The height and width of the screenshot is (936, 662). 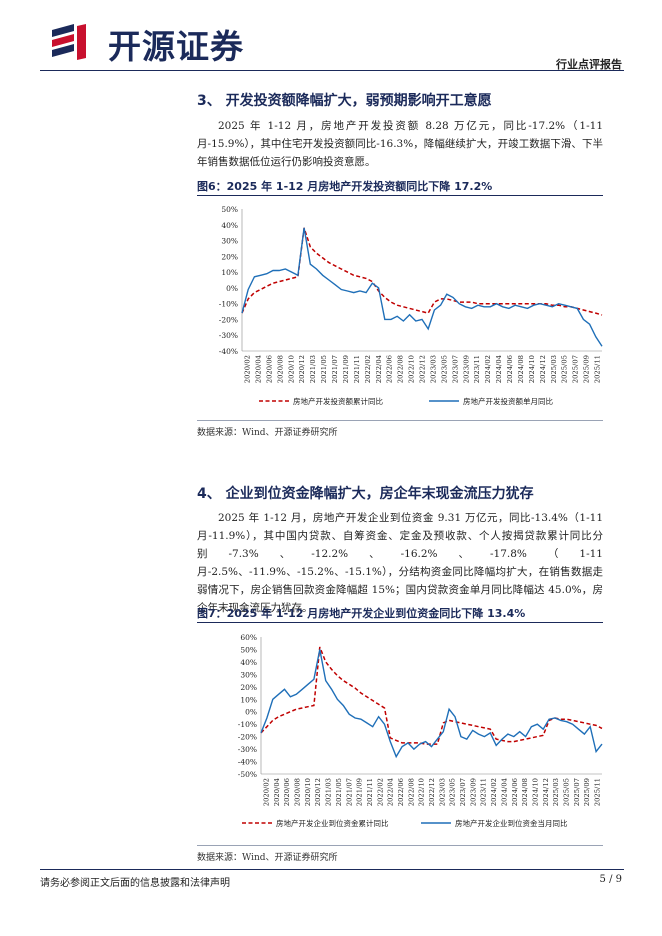 What do you see at coordinates (248, 637) in the screenshot?
I see `y-tick-label: 60%` at bounding box center [248, 637].